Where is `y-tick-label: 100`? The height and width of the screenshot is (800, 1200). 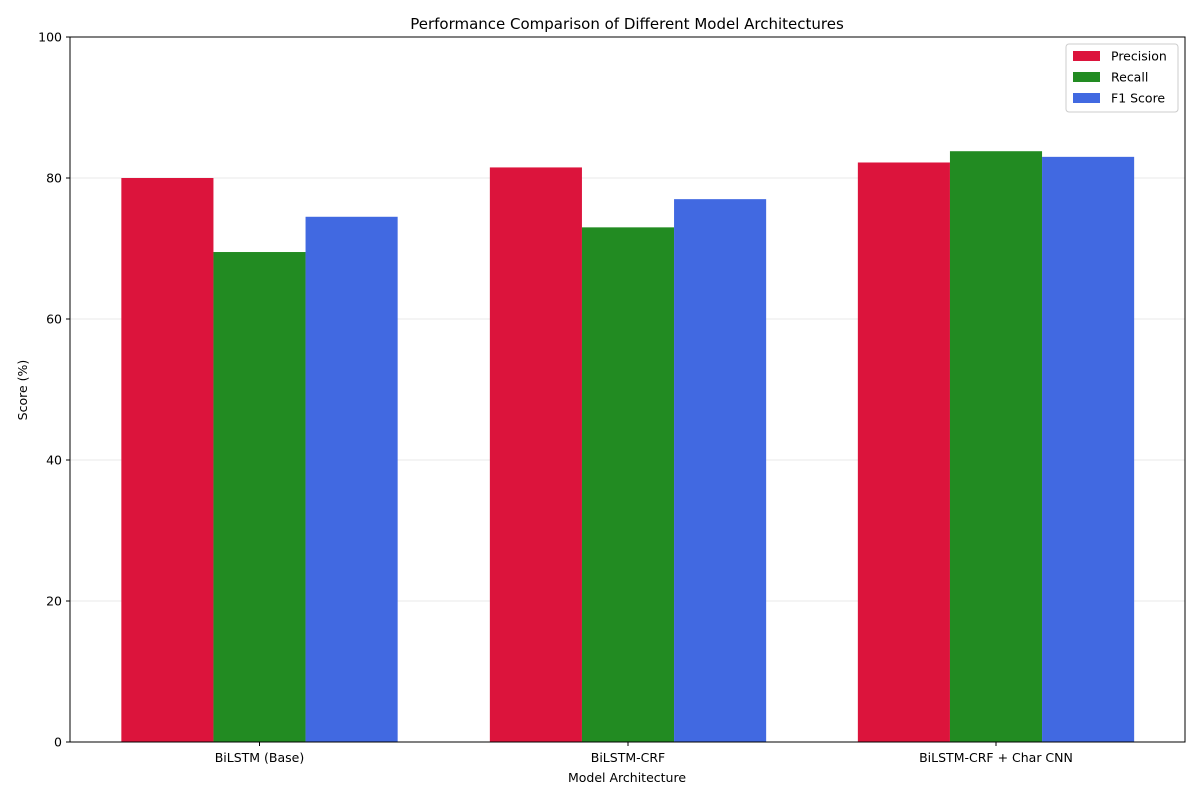
y-tick-label: 100 is located at coordinates (50, 37).